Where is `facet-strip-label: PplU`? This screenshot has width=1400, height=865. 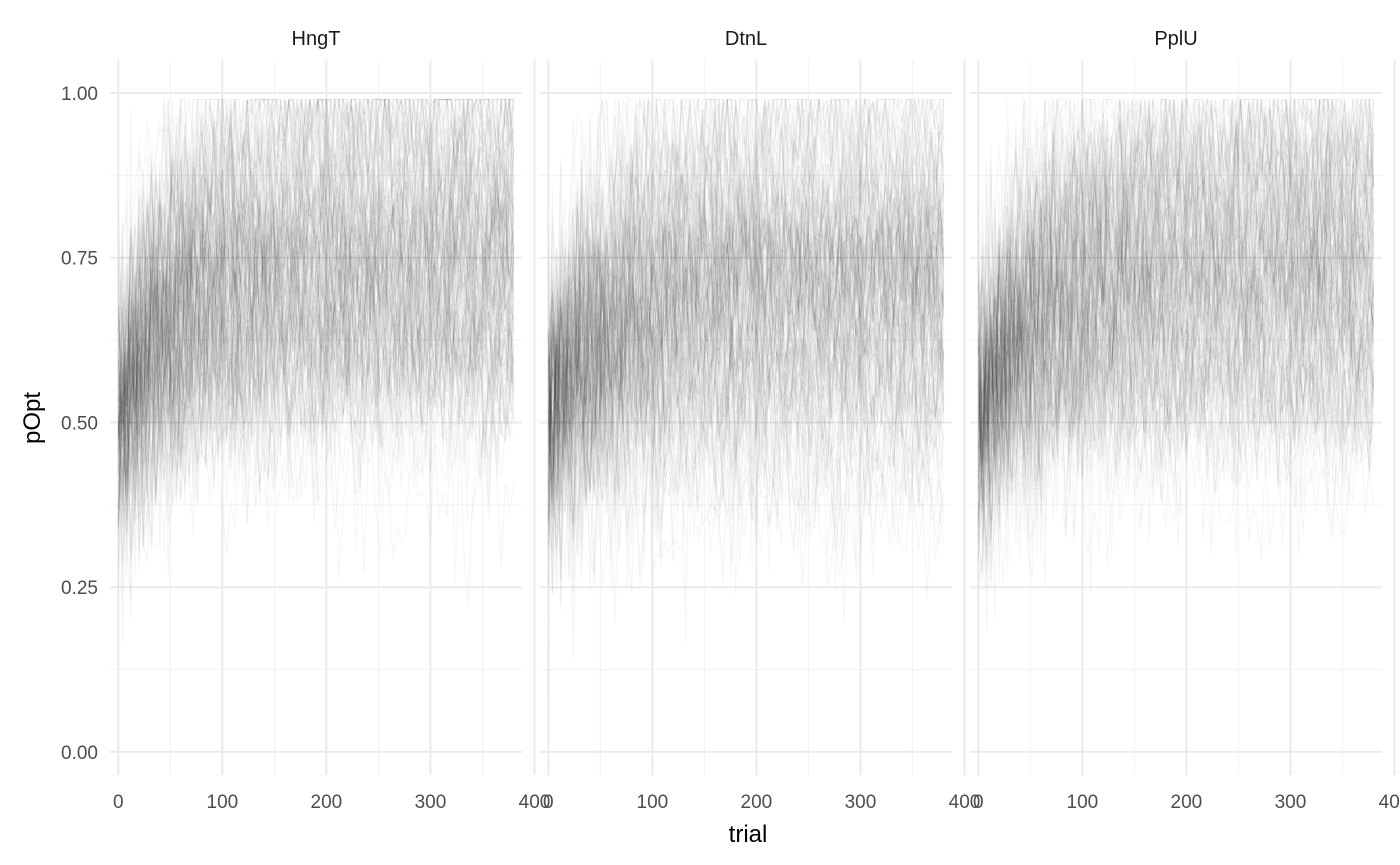
facet-strip-label: PplU is located at coordinates (1175, 39).